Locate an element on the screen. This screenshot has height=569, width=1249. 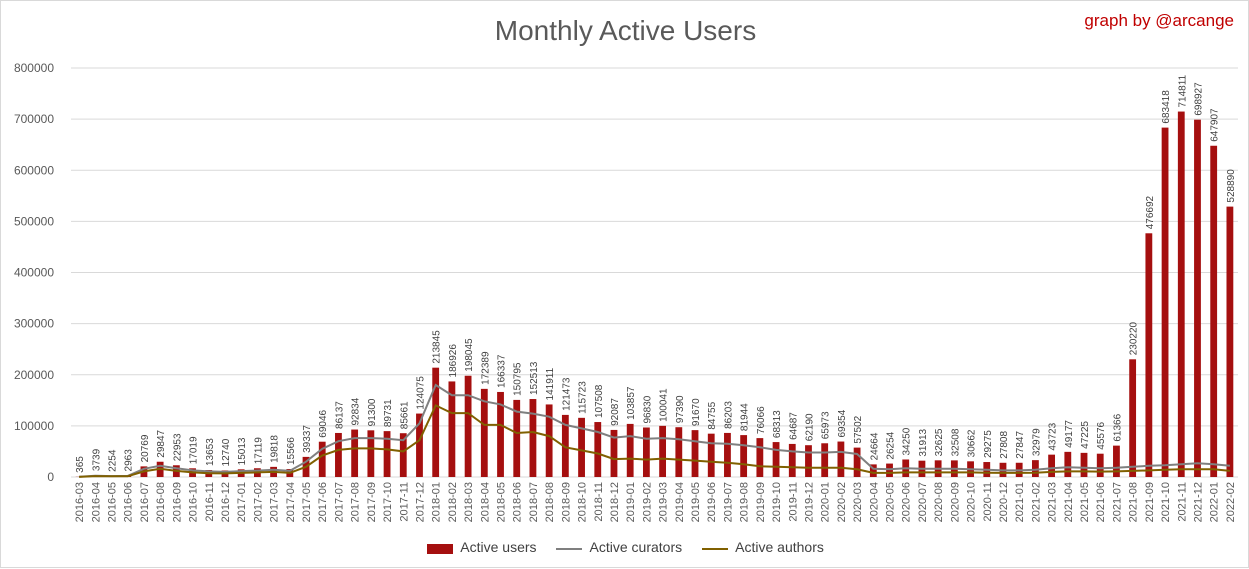
x-tick-label: 2020-05 is located at coordinates (891, 502).